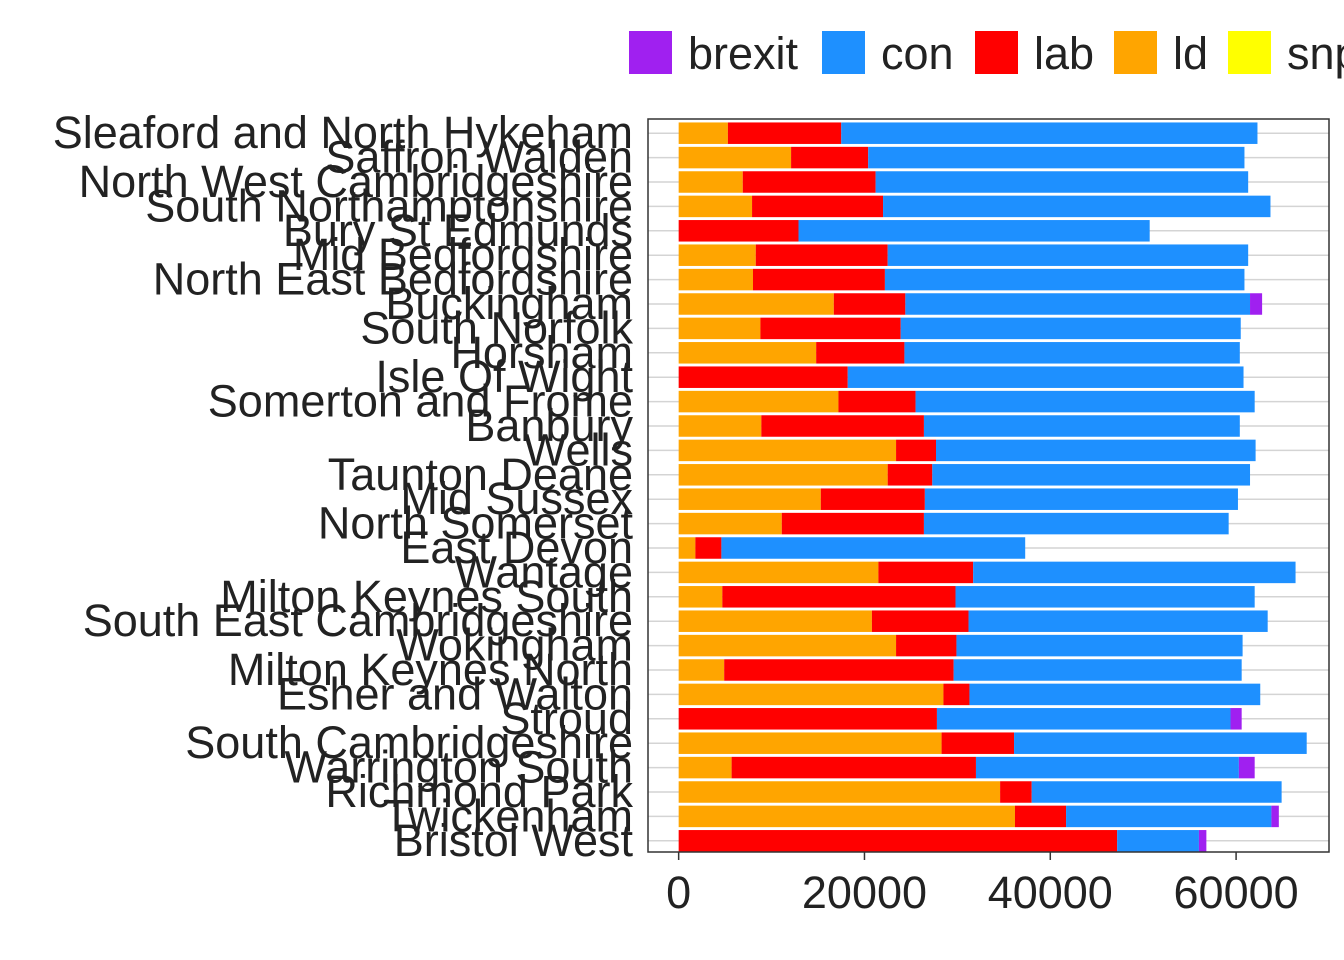  What do you see at coordinates (821, 255) in the screenshot?
I see `bar-mid-bedfordshire-lab` at bounding box center [821, 255].